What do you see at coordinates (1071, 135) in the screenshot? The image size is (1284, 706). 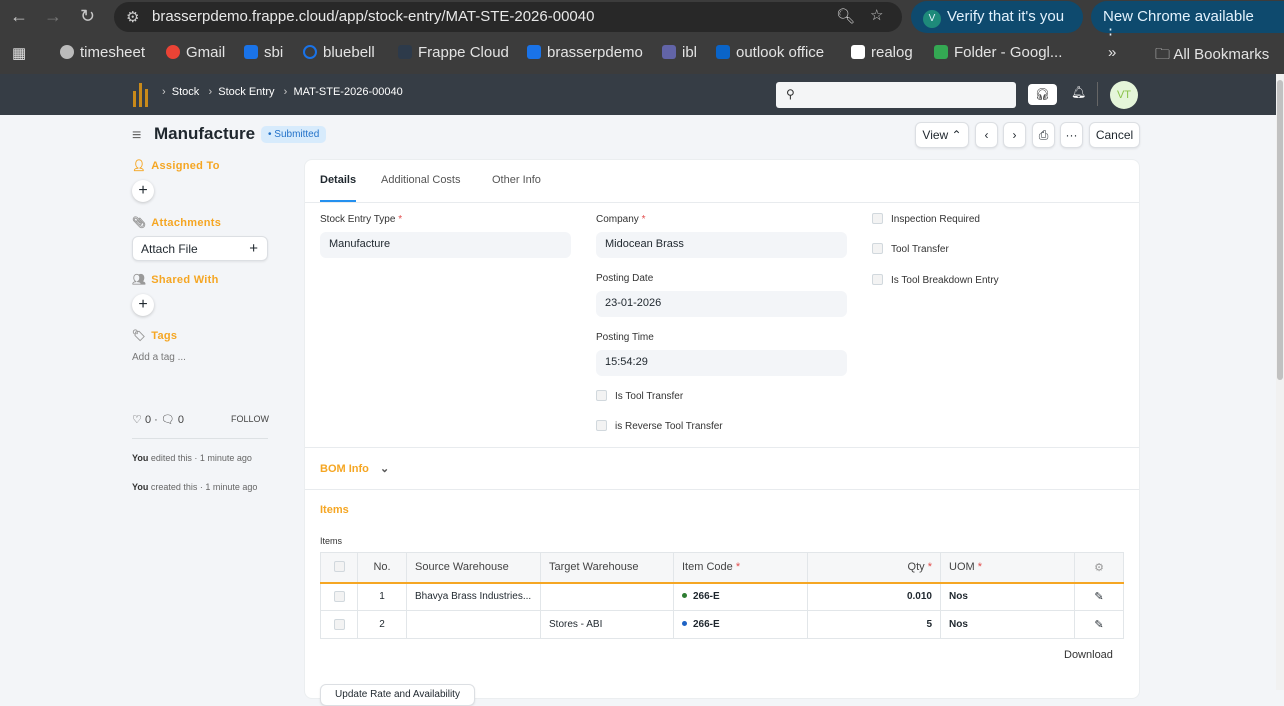 I see `more-menu-icon: ···` at bounding box center [1071, 135].